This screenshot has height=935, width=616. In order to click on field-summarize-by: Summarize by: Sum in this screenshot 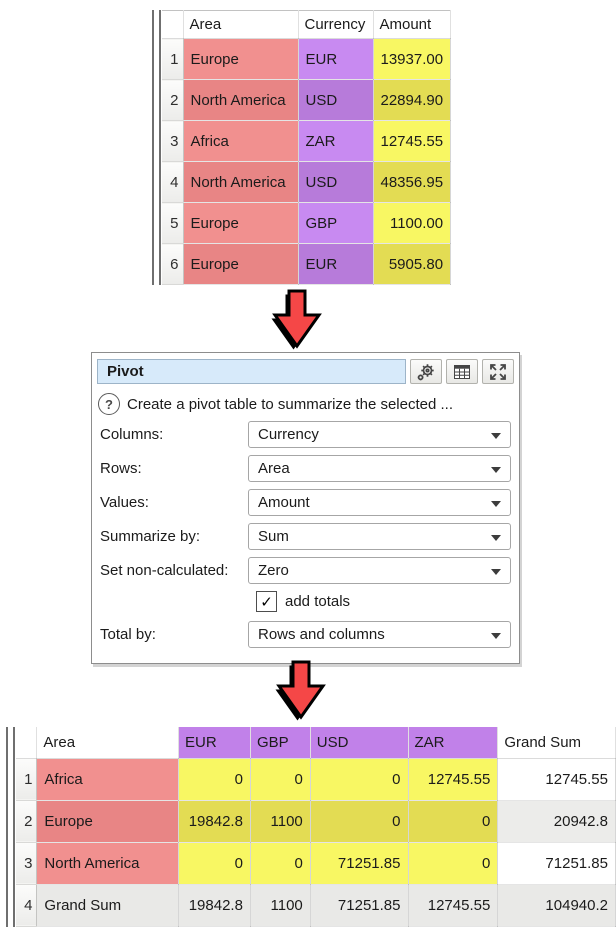, I will do `click(305, 536)`.